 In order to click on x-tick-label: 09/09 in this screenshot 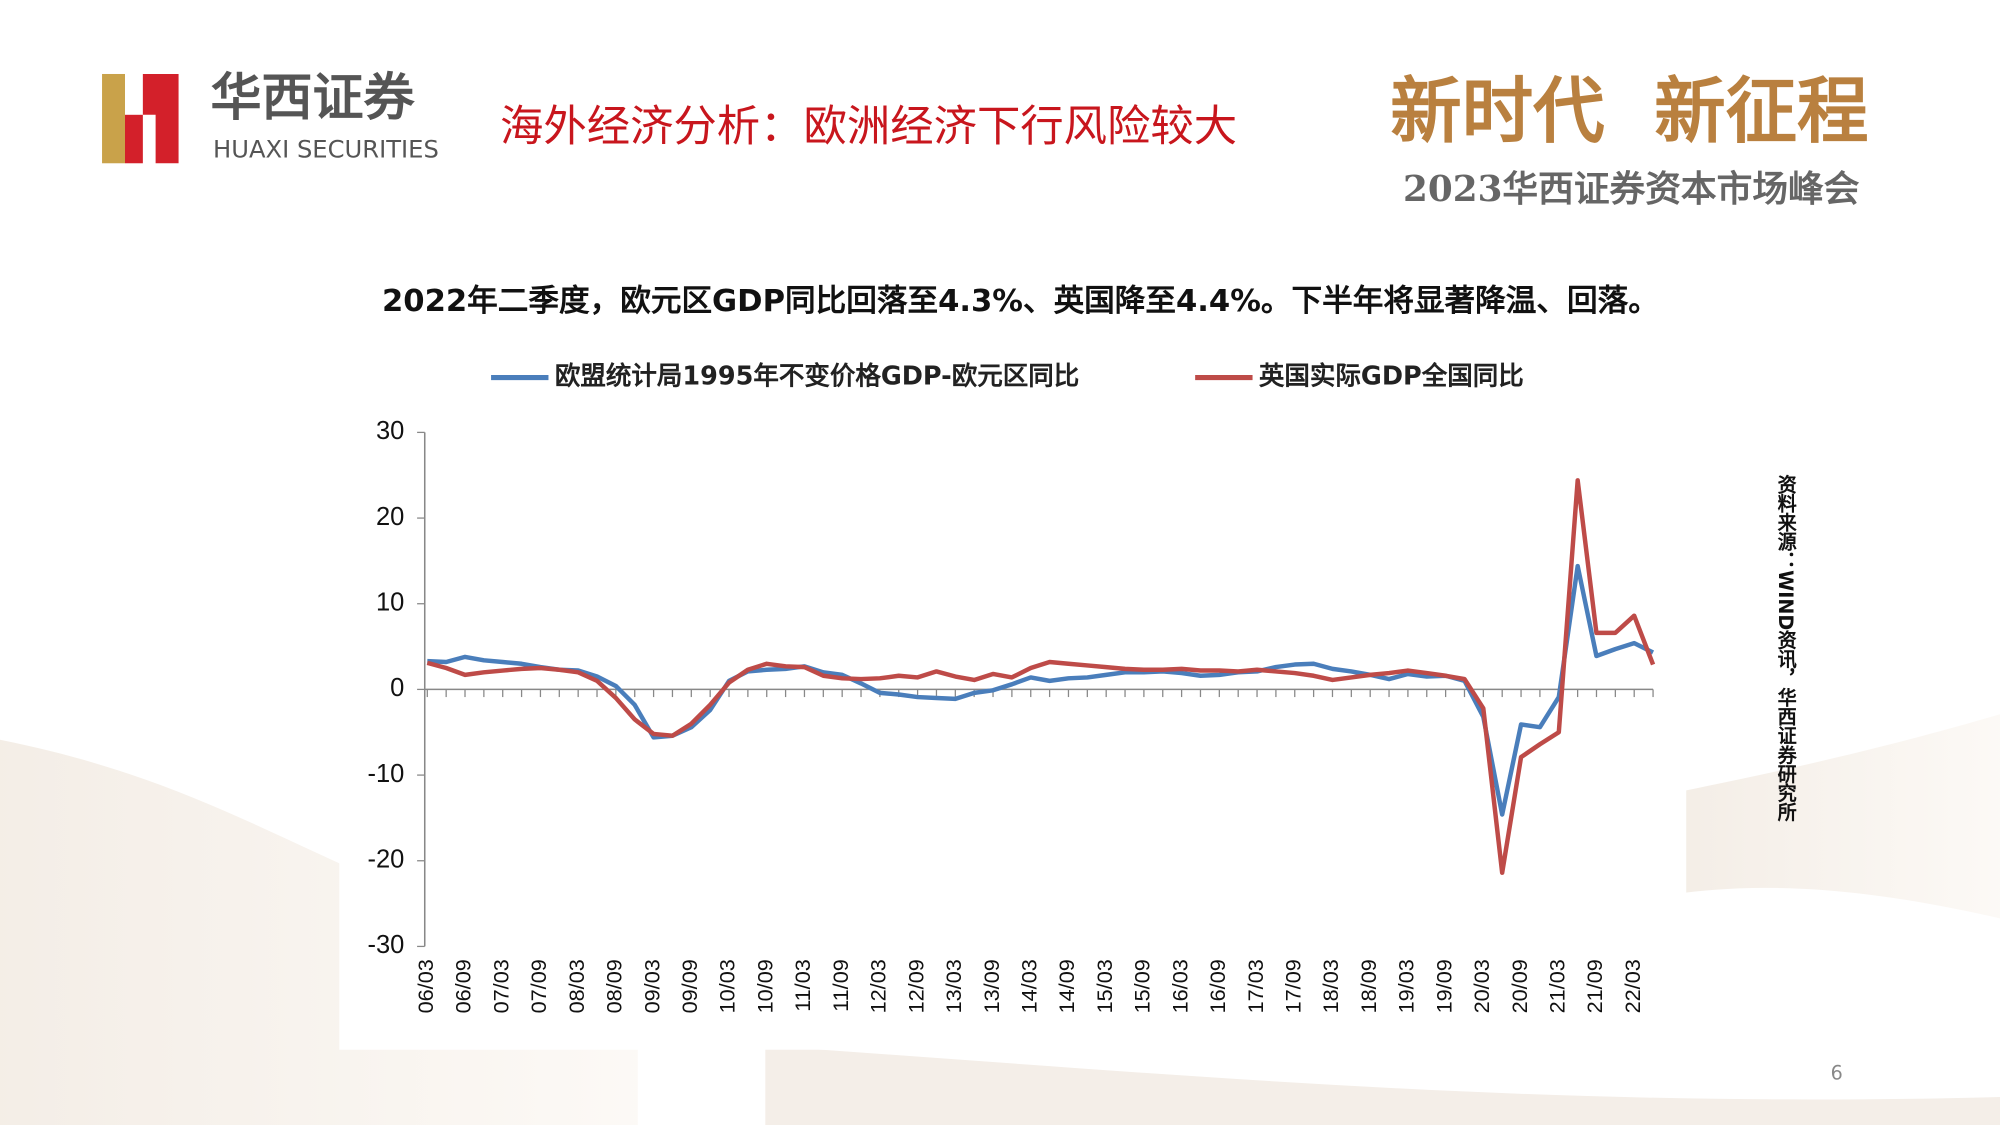, I will do `click(689, 986)`.